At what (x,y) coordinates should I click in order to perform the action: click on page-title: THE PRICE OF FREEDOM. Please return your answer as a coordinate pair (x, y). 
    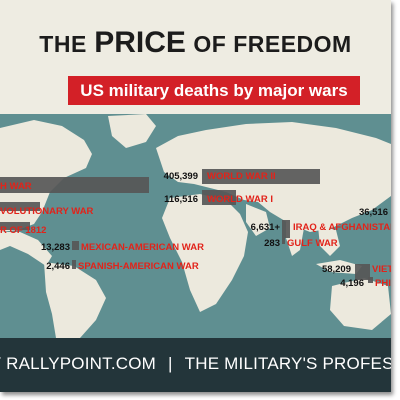
    Looking at the image, I should click on (195, 43).